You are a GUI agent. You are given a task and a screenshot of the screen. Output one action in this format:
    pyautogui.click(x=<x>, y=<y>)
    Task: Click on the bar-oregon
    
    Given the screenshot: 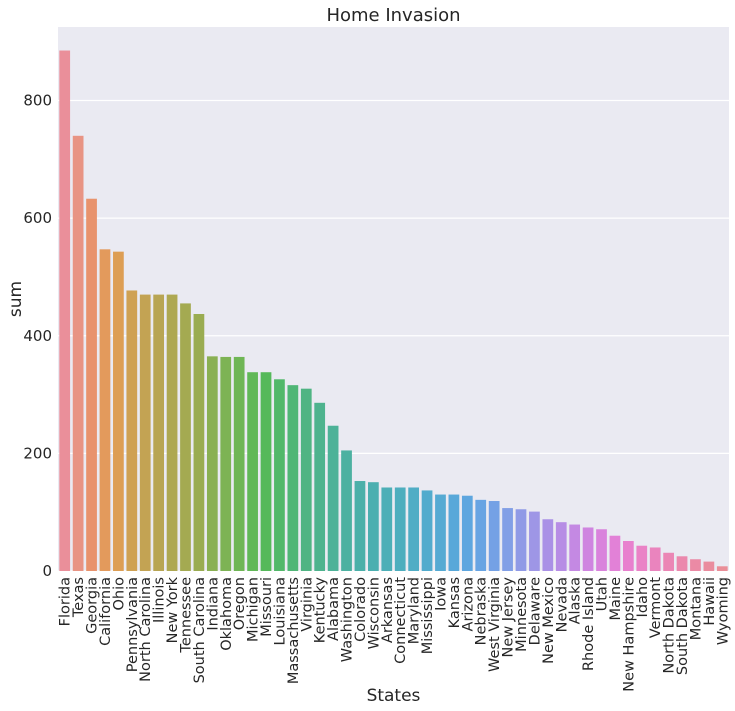 What is the action you would take?
    pyautogui.click(x=239, y=463)
    